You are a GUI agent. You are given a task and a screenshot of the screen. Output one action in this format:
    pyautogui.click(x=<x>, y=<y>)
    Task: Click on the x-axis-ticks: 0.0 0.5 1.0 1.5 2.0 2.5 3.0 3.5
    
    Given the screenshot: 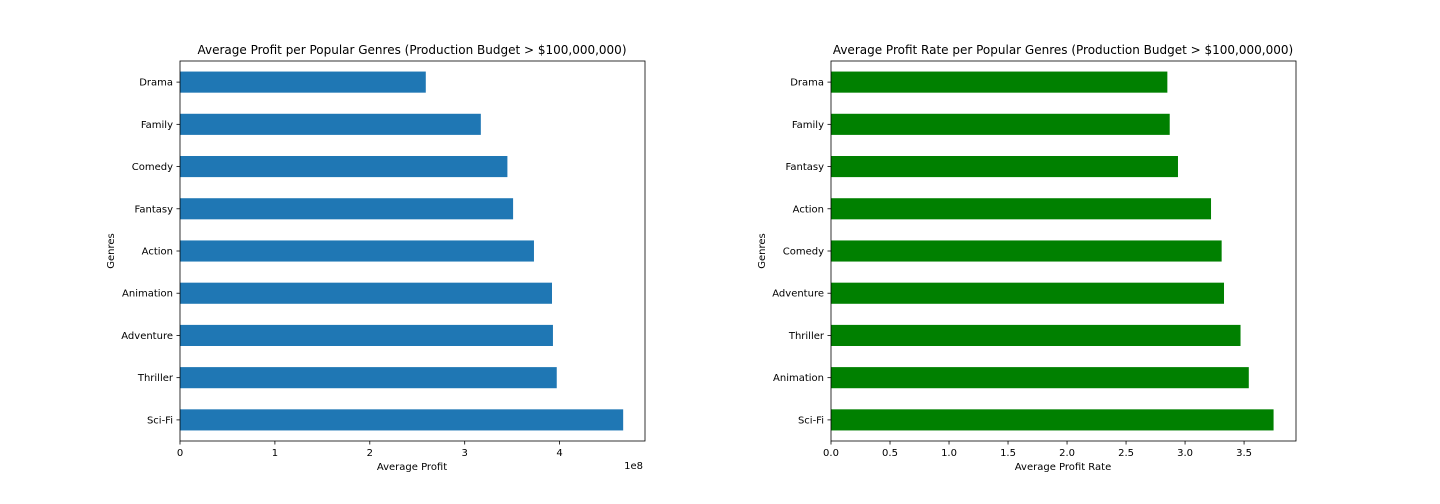 What is the action you would take?
    pyautogui.click(x=1037, y=450)
    